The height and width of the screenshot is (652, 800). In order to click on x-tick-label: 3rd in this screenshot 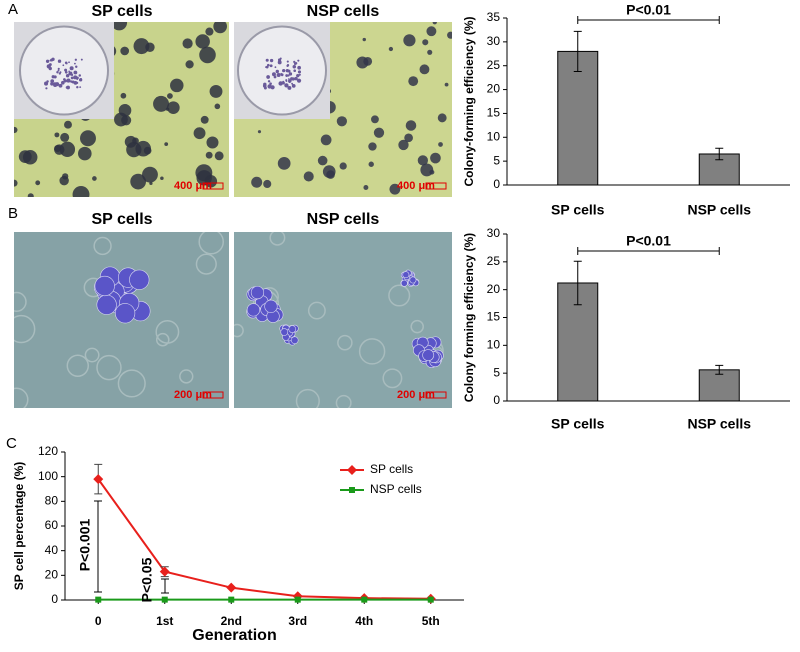, I will do `click(297, 621)`.